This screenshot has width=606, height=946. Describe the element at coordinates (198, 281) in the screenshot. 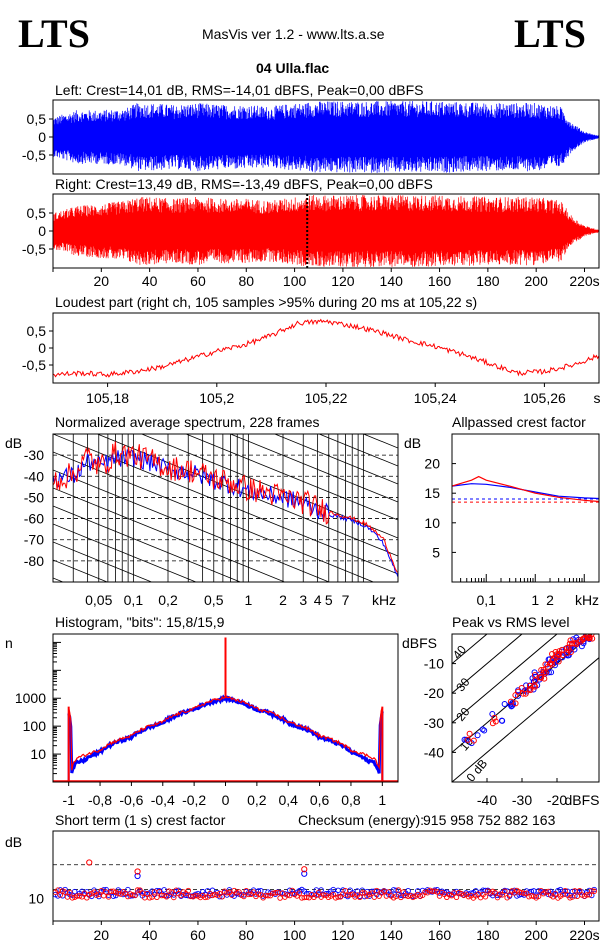

I see `right-waveform-xtick-label: 60` at that location.